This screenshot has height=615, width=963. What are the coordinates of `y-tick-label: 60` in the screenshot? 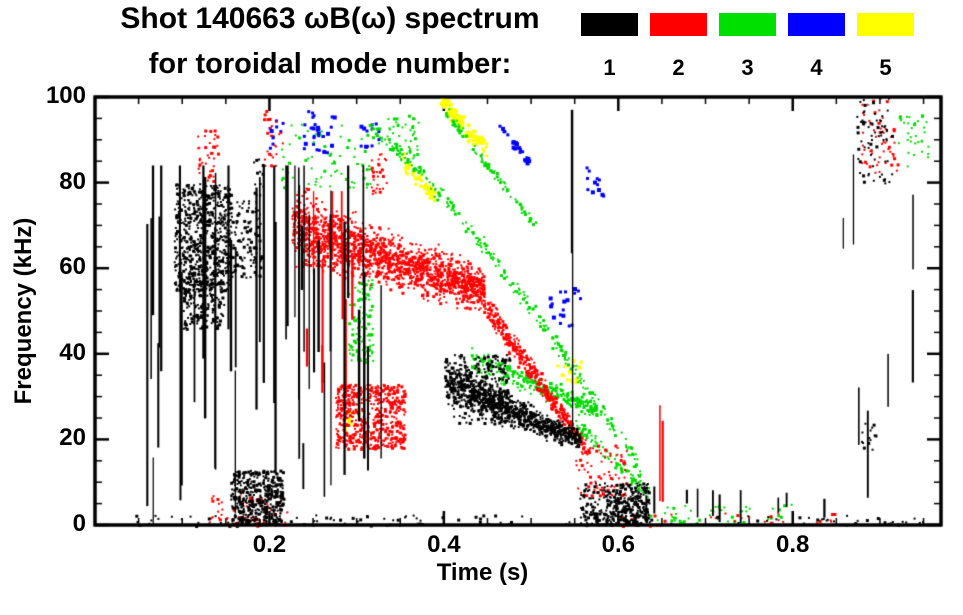 It's located at (72, 267).